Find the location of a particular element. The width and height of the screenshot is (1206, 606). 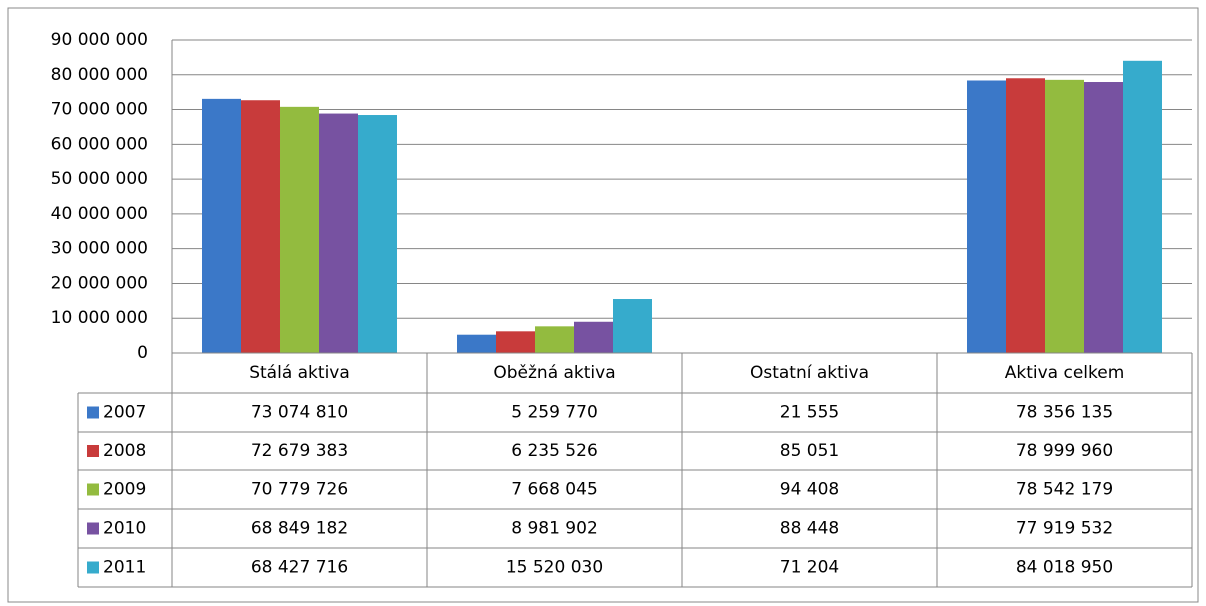

x-tick-label: Aktiva celkem is located at coordinates (1065, 373).